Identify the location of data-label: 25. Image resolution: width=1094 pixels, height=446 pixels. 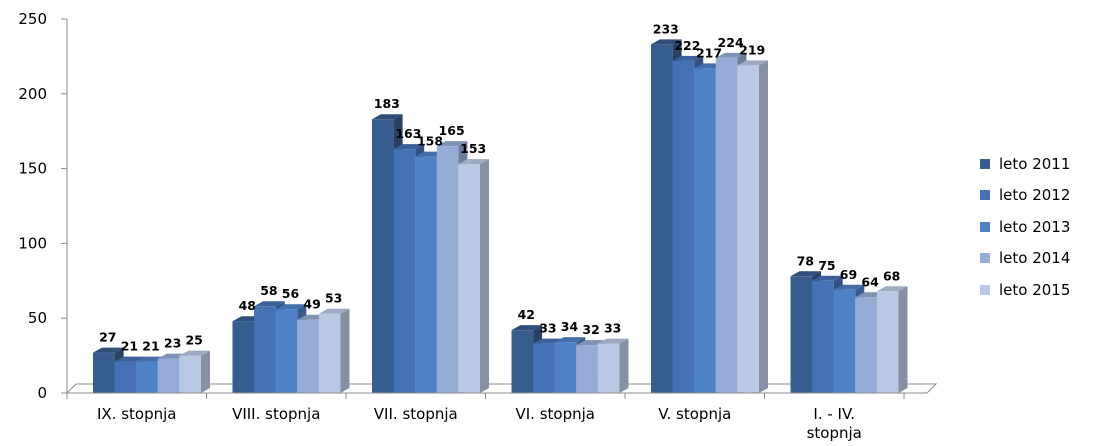
(193, 340).